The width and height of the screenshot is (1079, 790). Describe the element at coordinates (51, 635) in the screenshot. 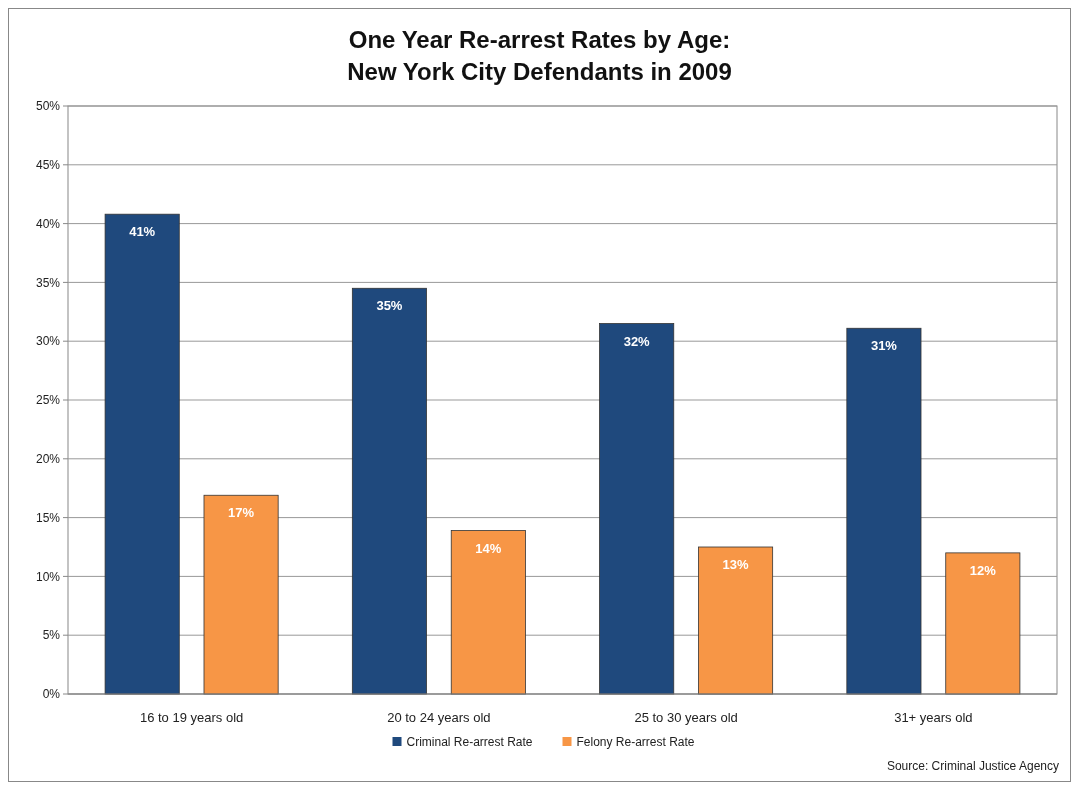

I see `y-tick-label: 5%` at that location.